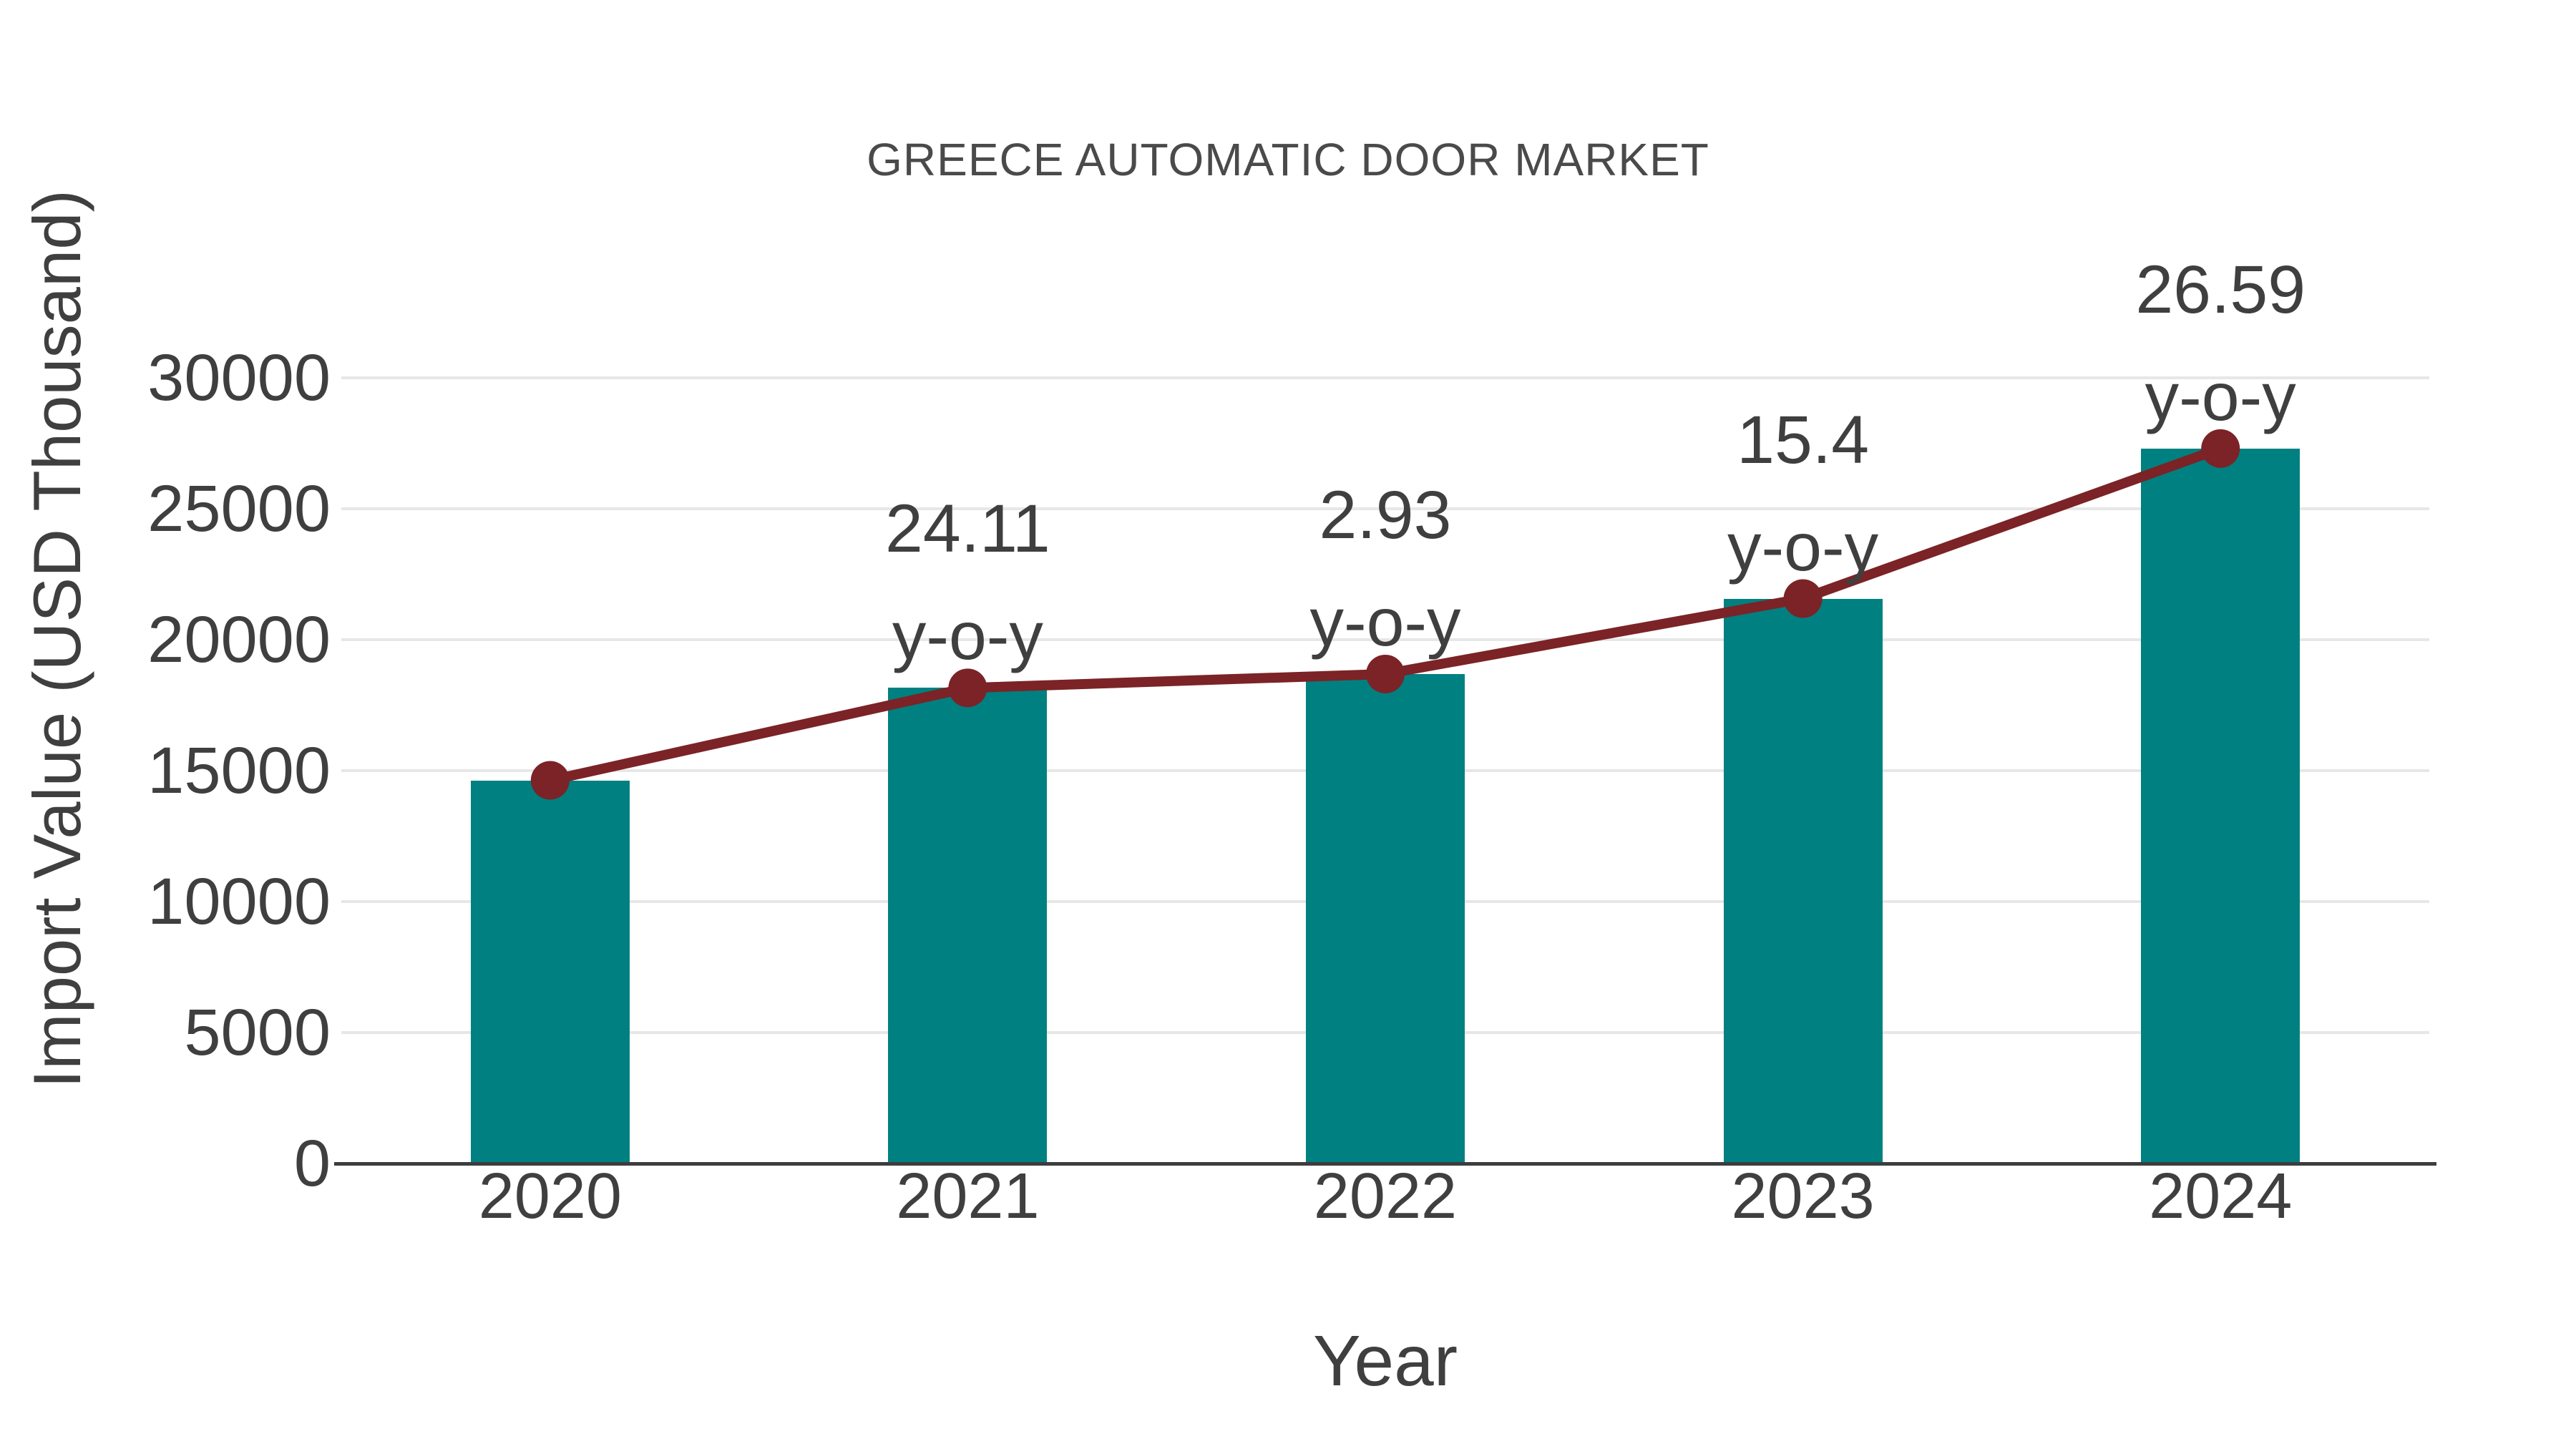  What do you see at coordinates (239, 639) in the screenshot?
I see `y-tick-label-20000: 20000` at bounding box center [239, 639].